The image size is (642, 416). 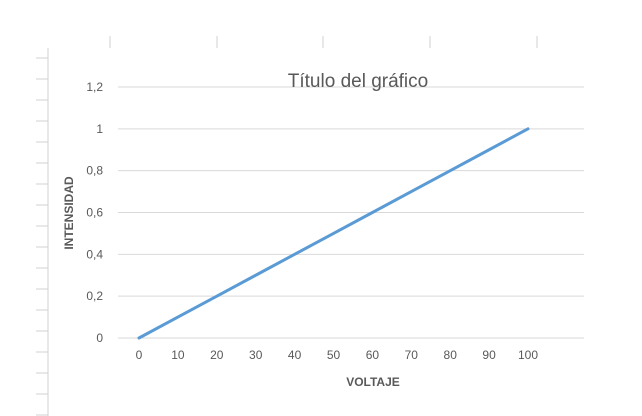 I want to click on x-tick-label: 30, so click(x=256, y=355).